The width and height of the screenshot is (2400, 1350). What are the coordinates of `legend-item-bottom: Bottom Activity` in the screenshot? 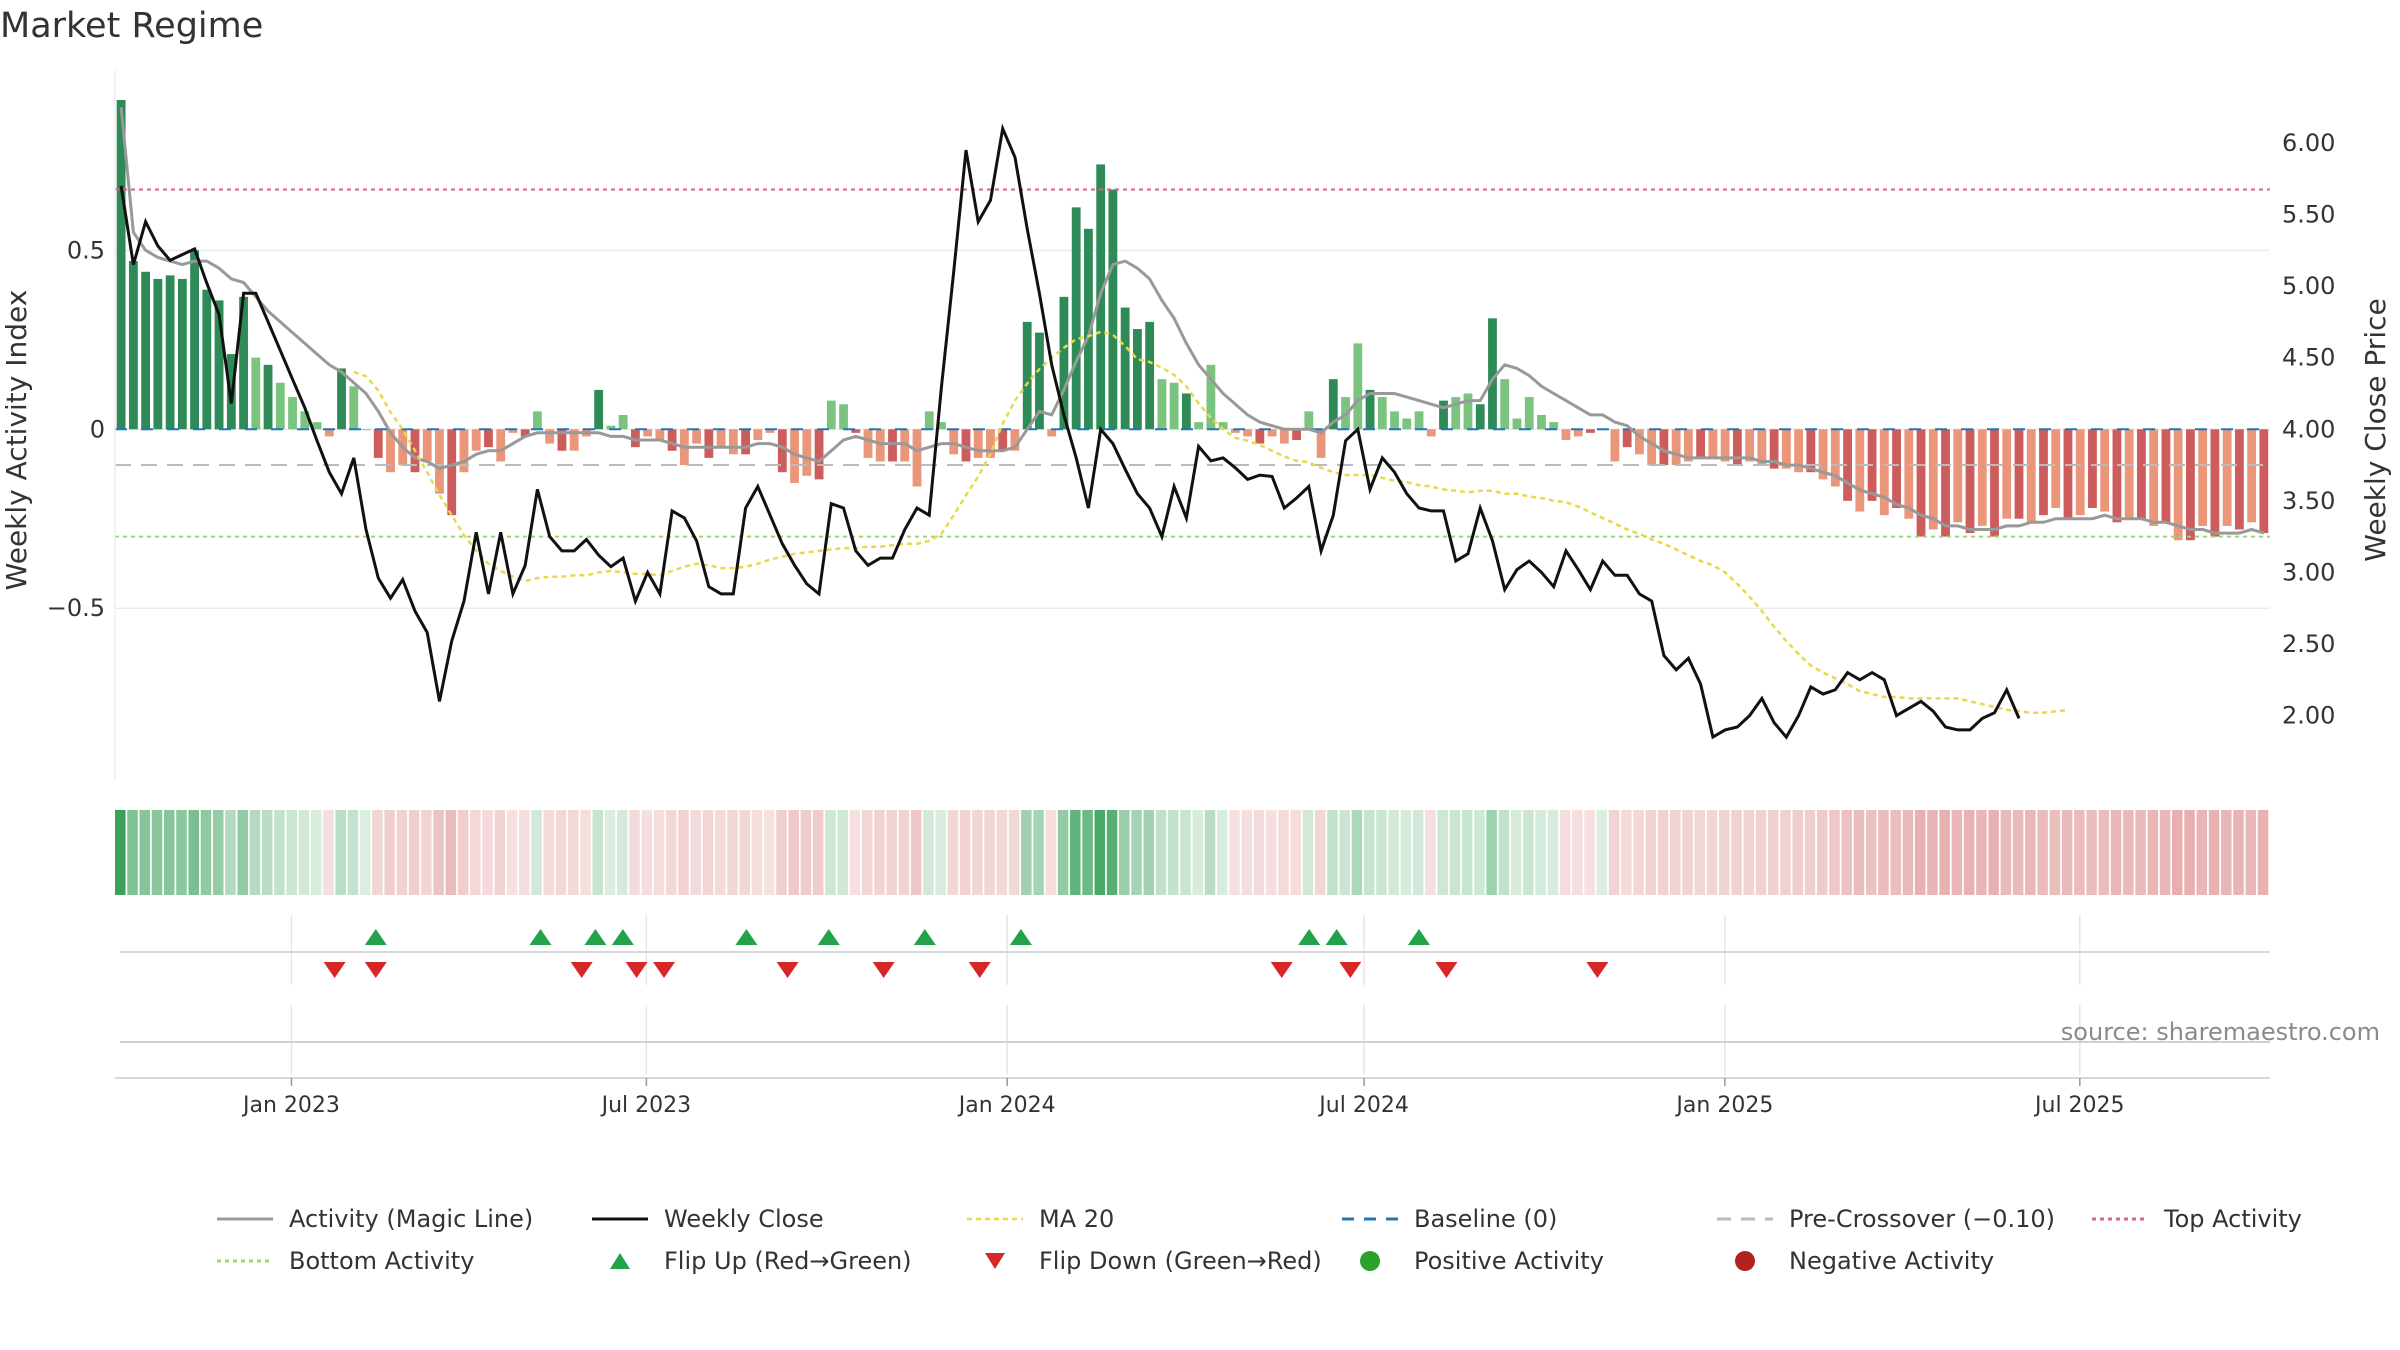 It's located at (402, 1261).